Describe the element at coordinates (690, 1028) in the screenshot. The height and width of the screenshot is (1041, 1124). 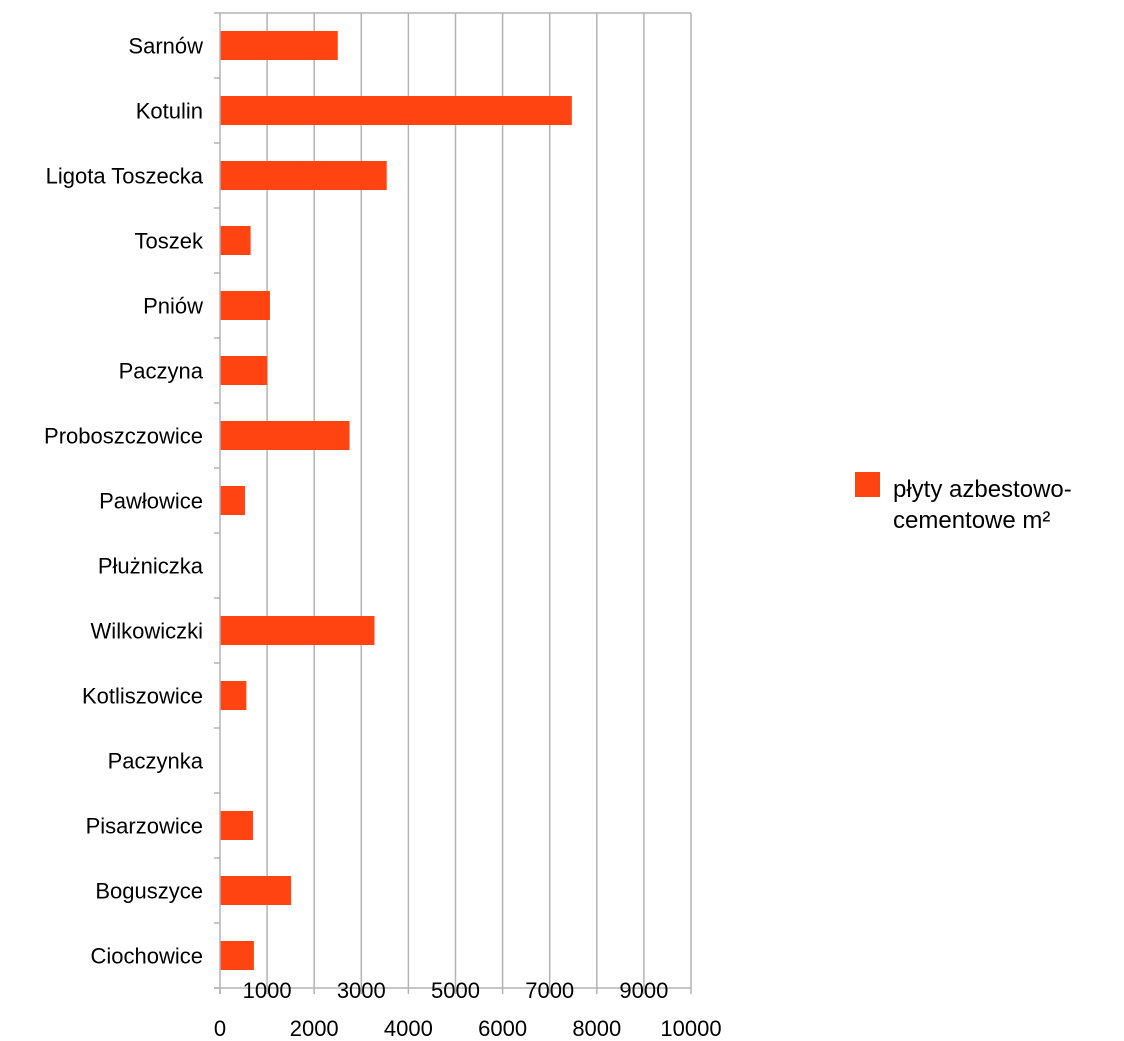
I see `x-tick-label-10000: 10000` at that location.